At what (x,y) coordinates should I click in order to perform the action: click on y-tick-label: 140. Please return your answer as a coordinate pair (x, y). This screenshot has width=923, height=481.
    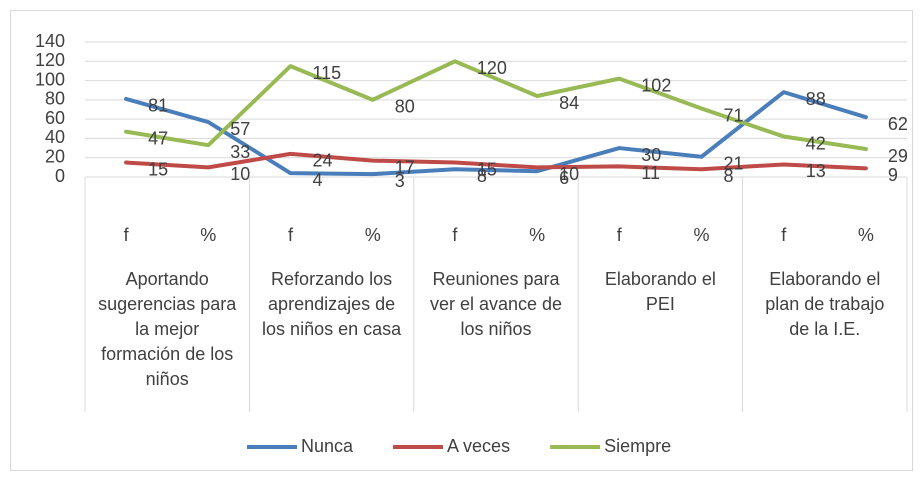
    Looking at the image, I should click on (50, 41).